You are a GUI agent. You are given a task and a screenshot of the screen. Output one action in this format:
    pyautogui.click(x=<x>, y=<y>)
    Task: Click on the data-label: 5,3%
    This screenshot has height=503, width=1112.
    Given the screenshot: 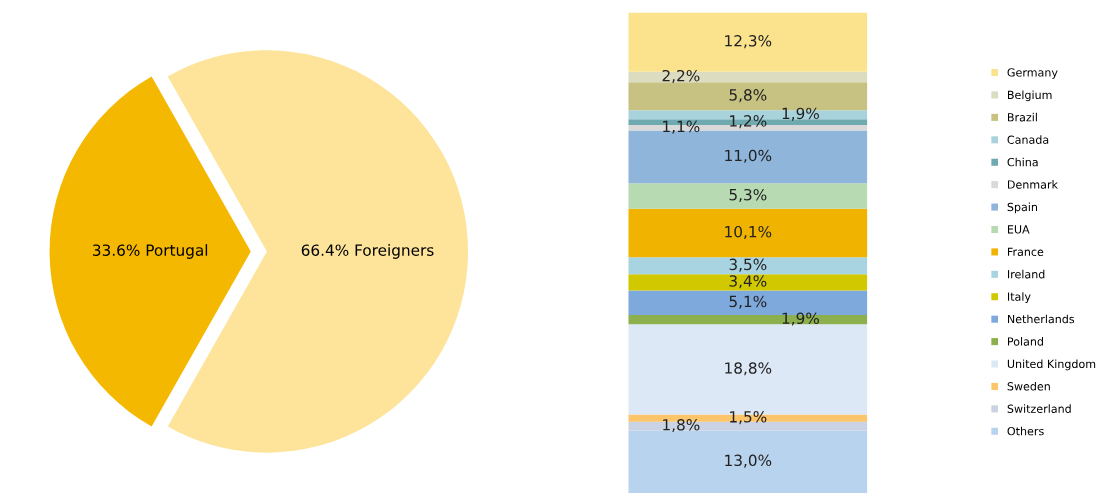 What is the action you would take?
    pyautogui.click(x=748, y=195)
    